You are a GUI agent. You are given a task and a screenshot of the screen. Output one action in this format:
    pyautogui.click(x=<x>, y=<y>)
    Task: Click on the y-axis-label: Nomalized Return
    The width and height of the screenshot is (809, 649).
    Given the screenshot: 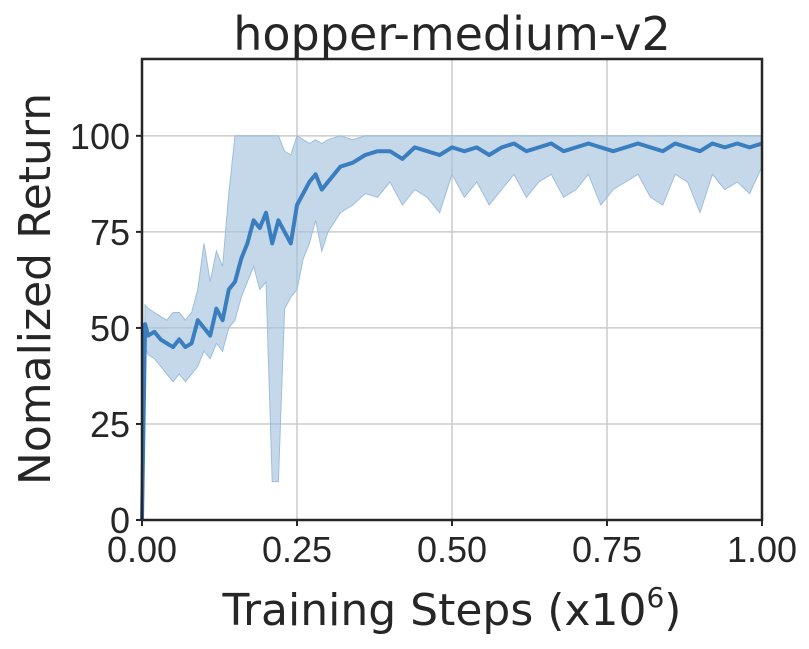 What is the action you would take?
    pyautogui.click(x=35, y=289)
    